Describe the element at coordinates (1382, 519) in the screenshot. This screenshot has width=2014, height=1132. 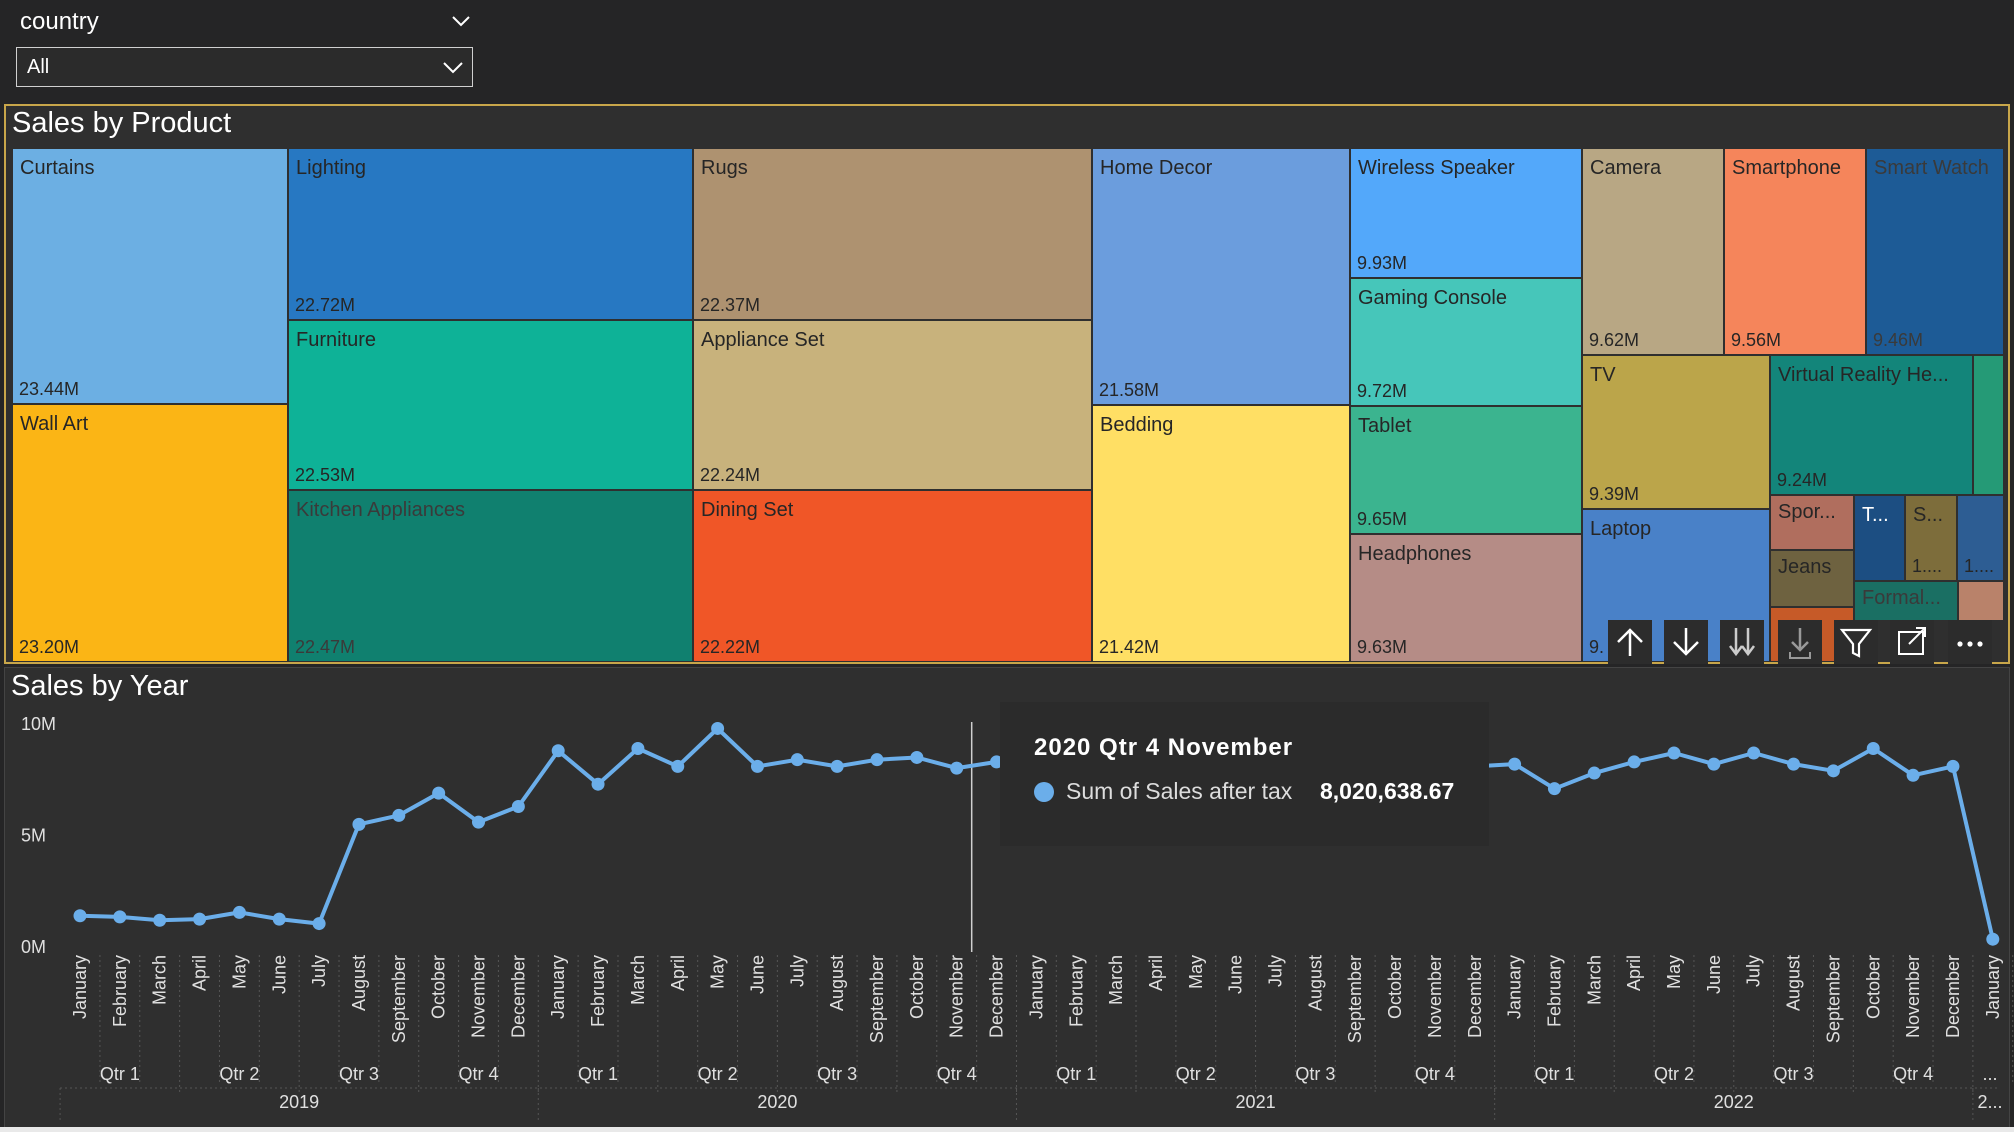
I see `tile-value: 9.65M` at that location.